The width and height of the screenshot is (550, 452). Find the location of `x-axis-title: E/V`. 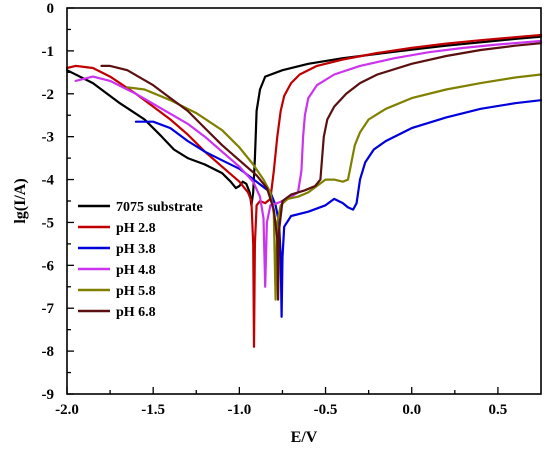

x-axis-title: E/V is located at coordinates (304, 437).